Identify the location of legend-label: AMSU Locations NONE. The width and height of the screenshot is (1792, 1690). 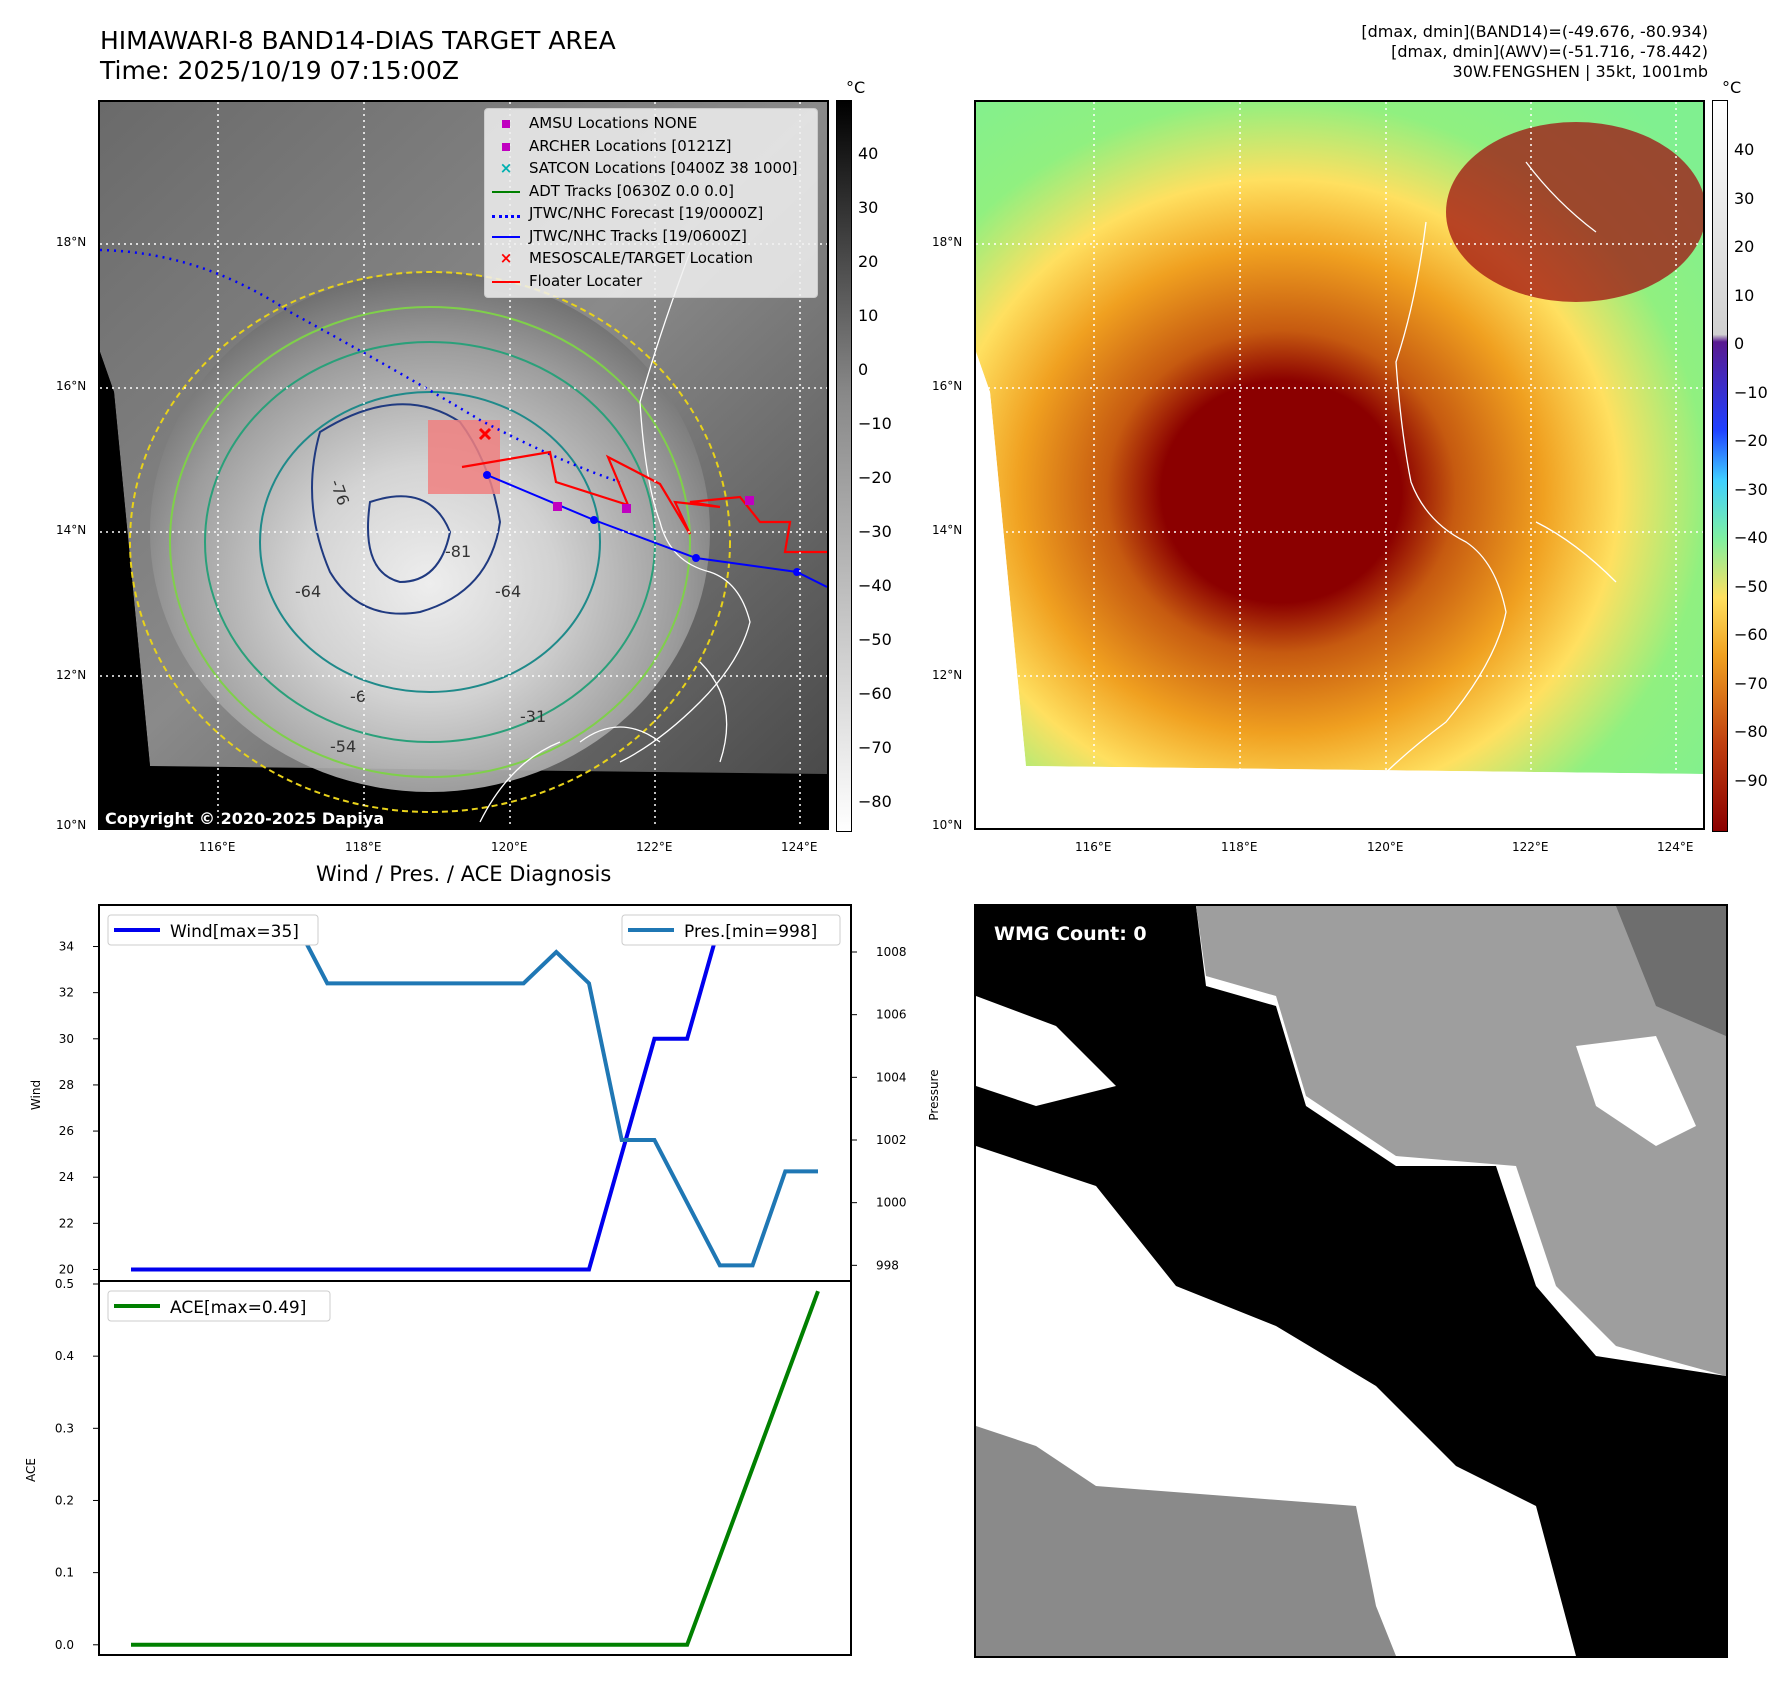
(613, 123).